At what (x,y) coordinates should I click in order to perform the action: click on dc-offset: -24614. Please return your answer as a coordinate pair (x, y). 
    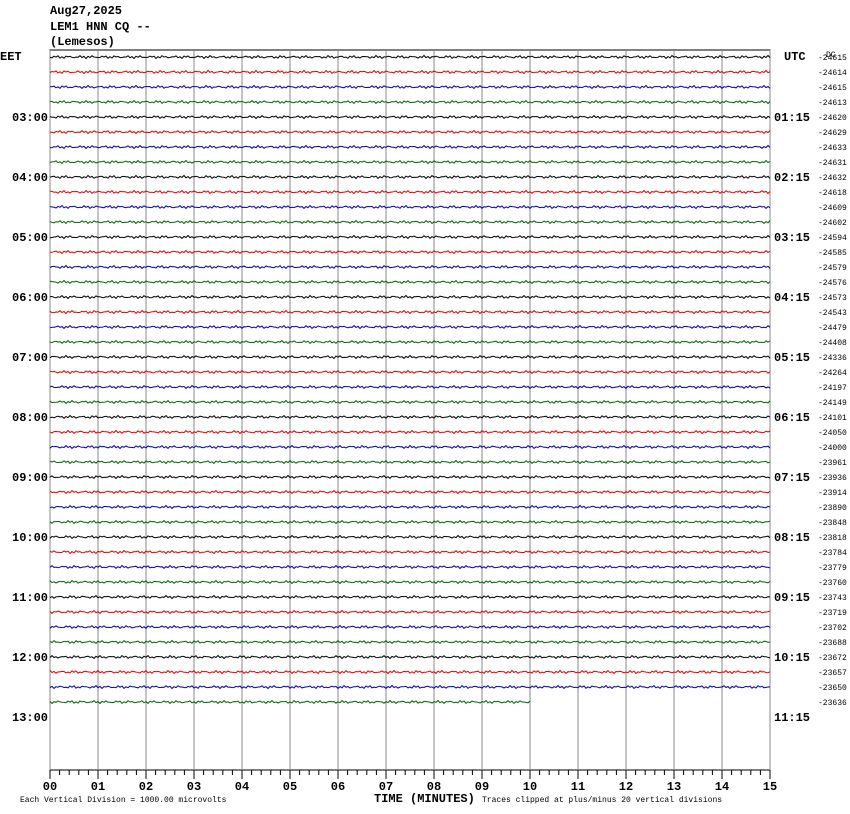
    Looking at the image, I should click on (832, 73).